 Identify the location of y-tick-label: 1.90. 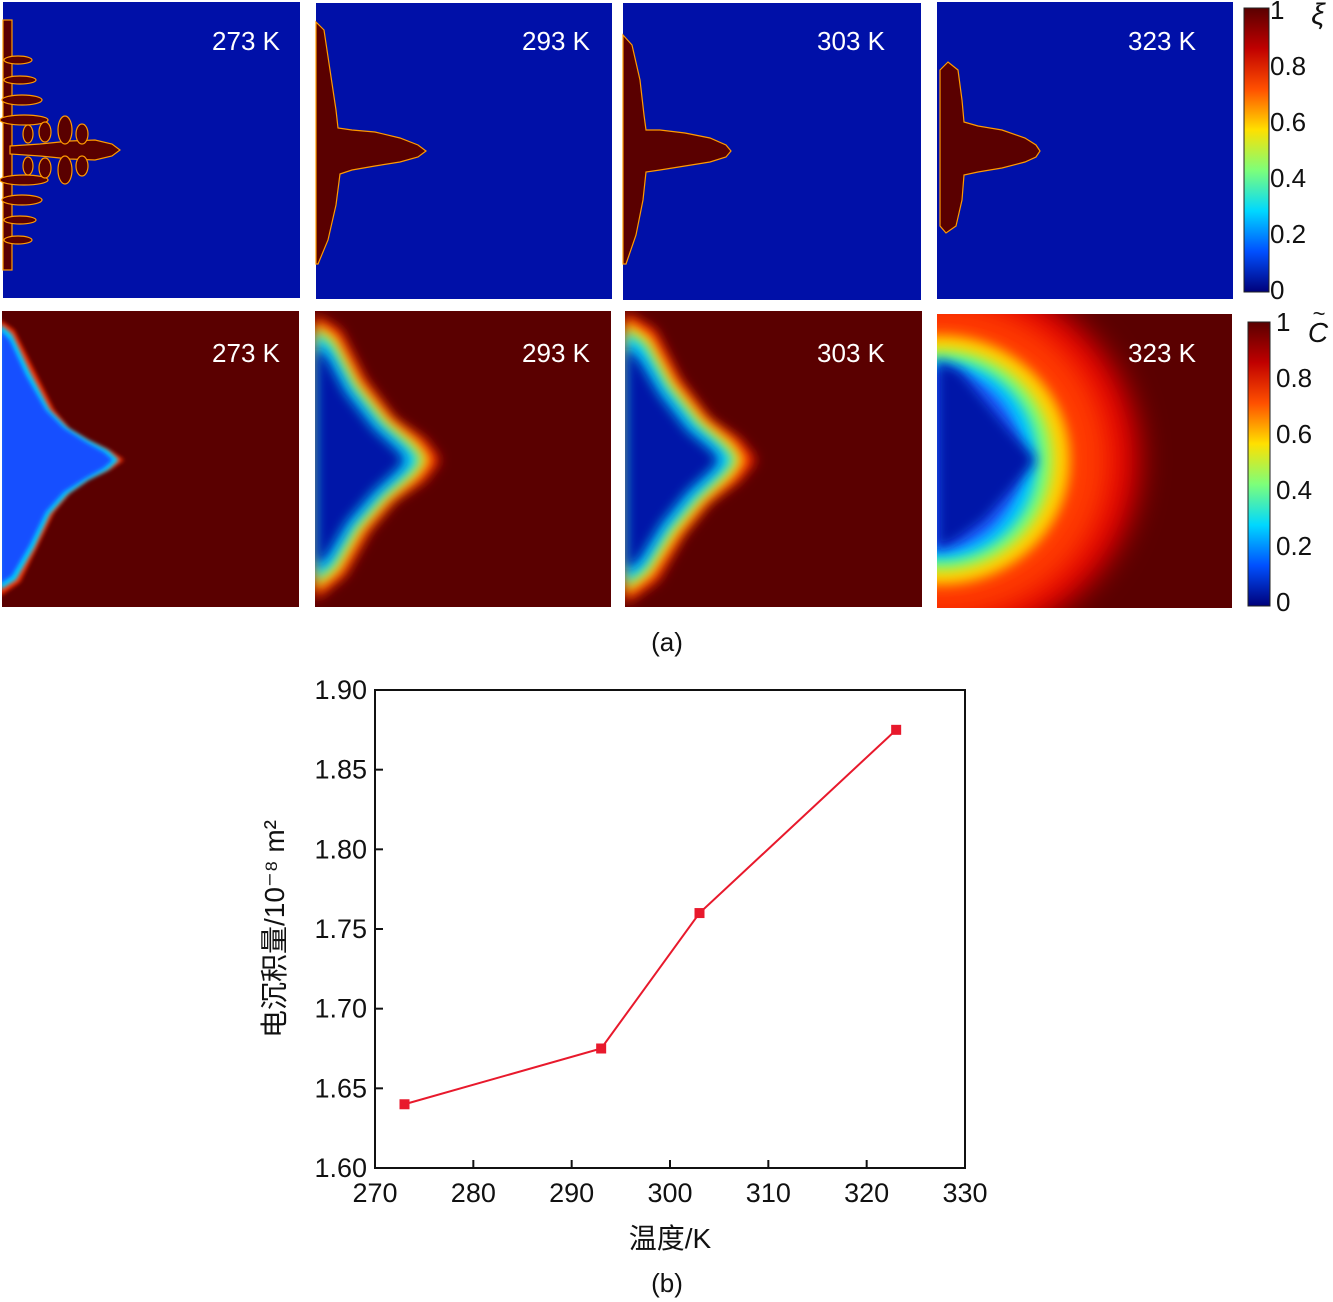
(340, 690).